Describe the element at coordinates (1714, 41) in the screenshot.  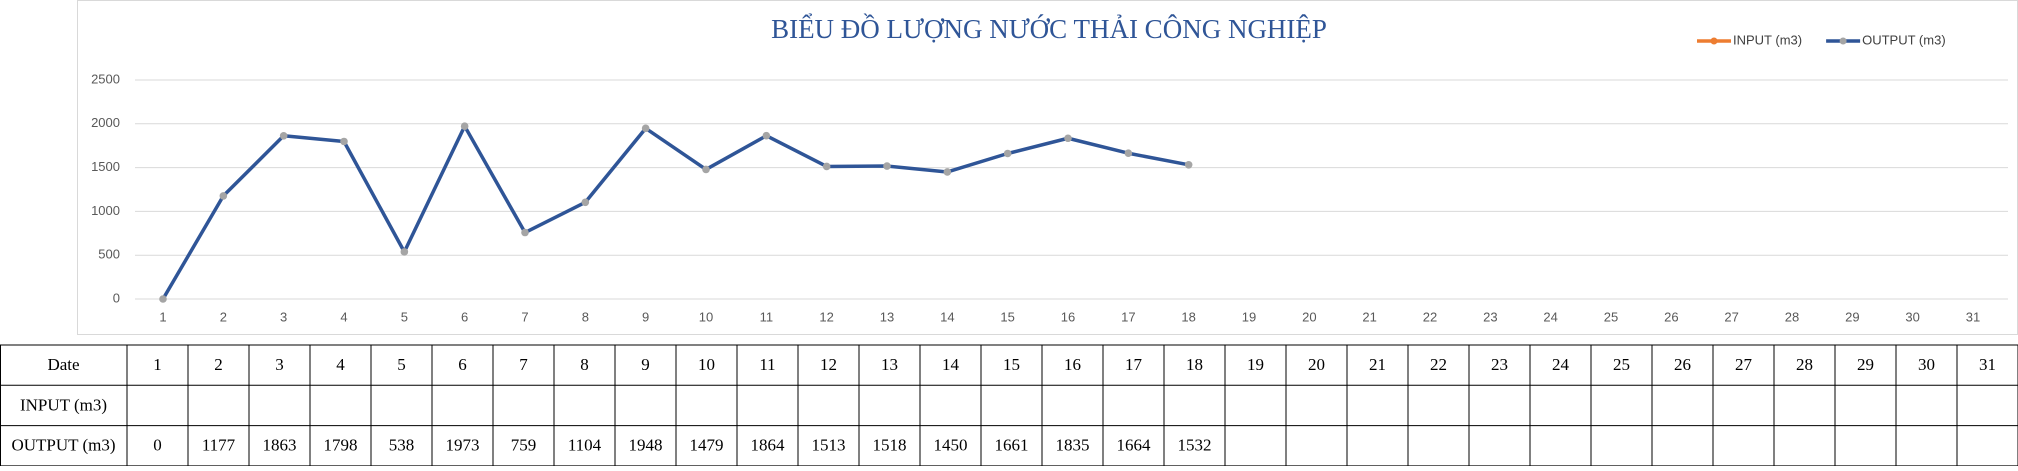
I see `legend-marker` at that location.